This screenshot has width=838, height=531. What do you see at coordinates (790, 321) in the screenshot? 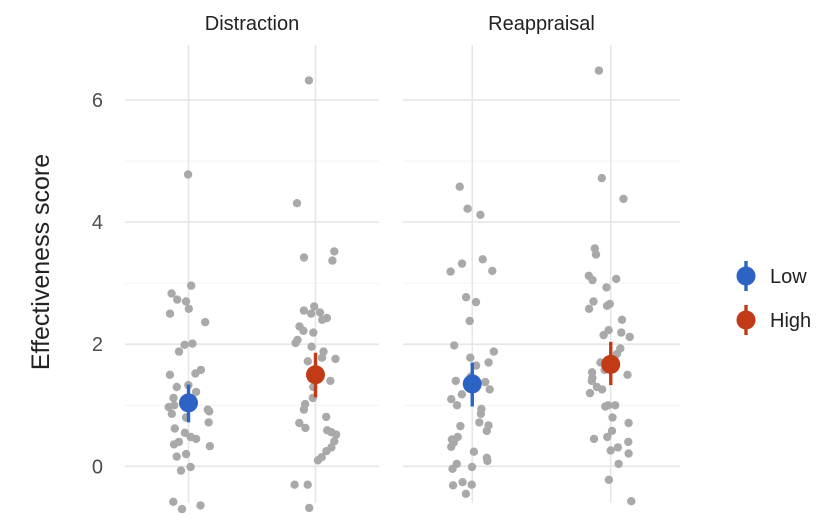
I see `legend-label: High` at bounding box center [790, 321].